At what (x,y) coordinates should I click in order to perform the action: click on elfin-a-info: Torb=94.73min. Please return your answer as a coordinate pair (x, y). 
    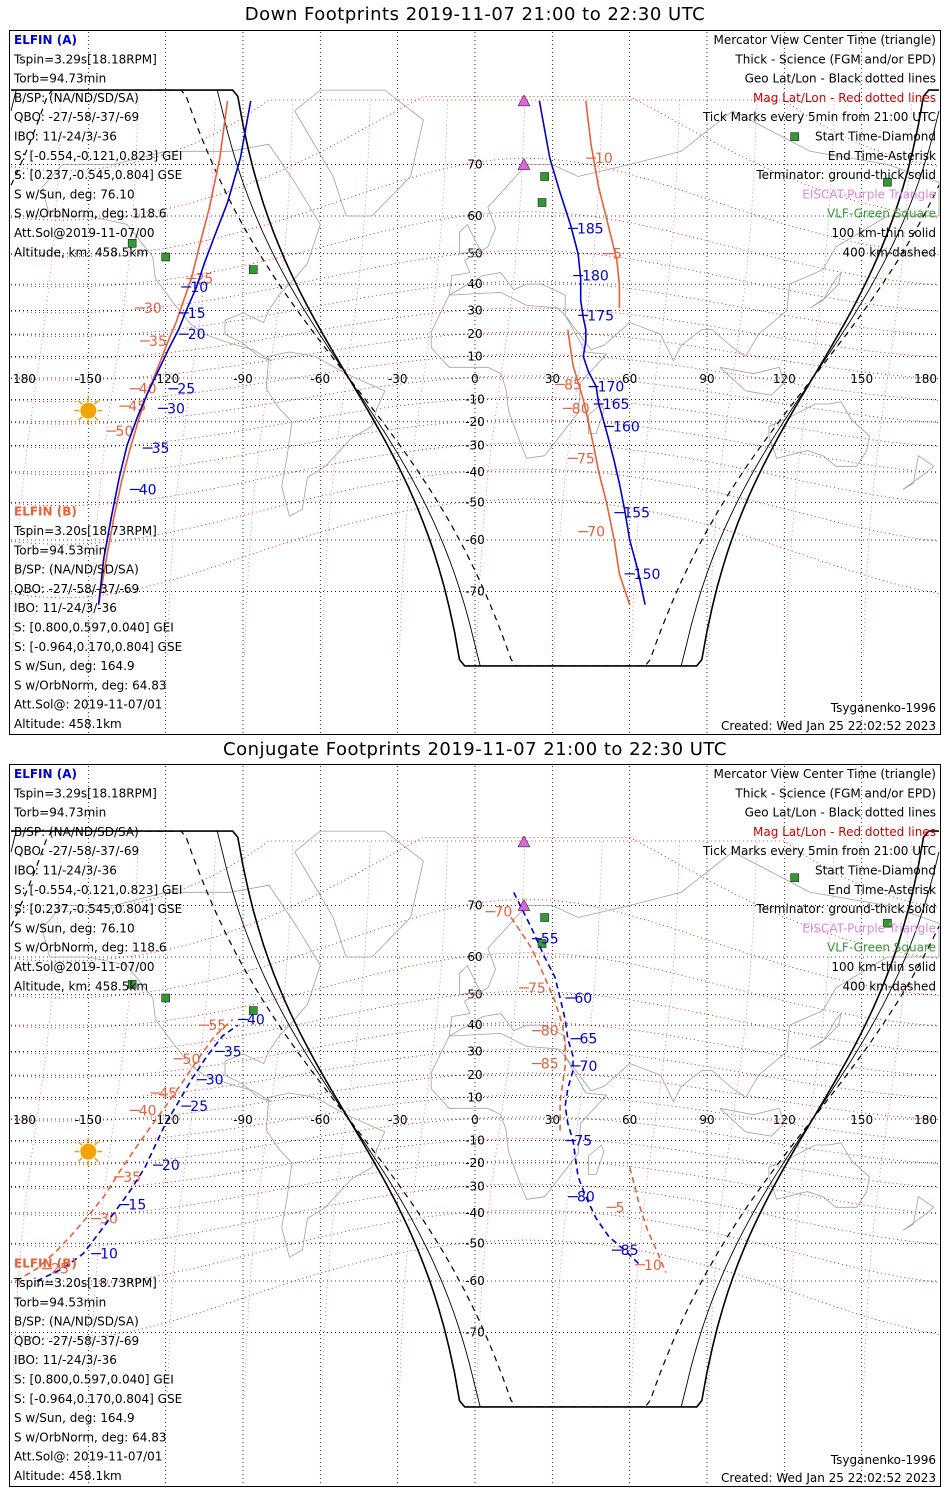
    Looking at the image, I should click on (59, 79).